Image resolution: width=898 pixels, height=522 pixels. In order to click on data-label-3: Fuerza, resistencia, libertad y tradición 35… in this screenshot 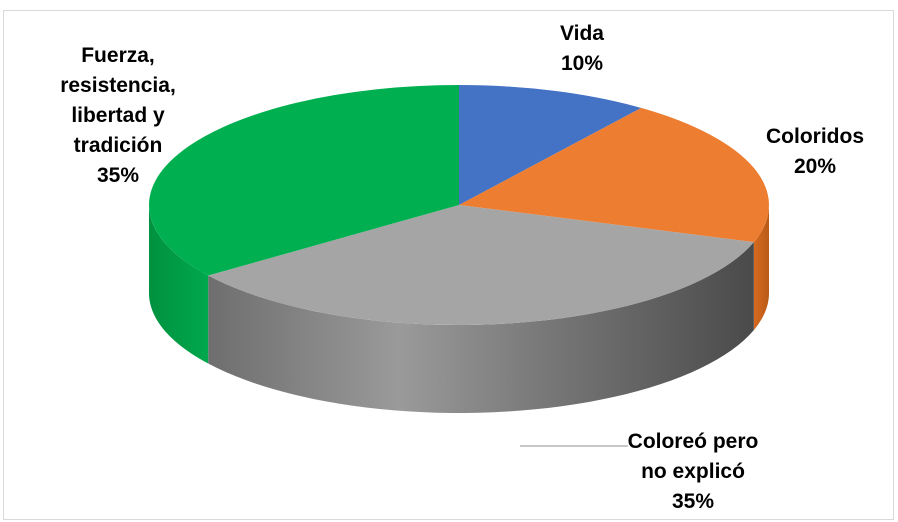, I will do `click(118, 115)`.